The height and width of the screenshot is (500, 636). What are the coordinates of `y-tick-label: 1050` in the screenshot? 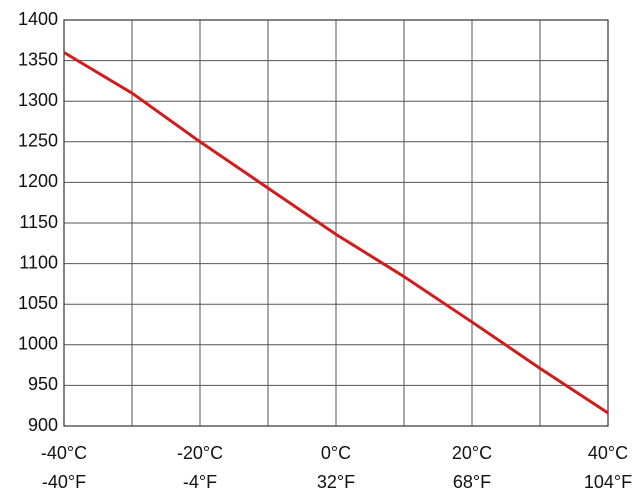 It's located at (38, 303).